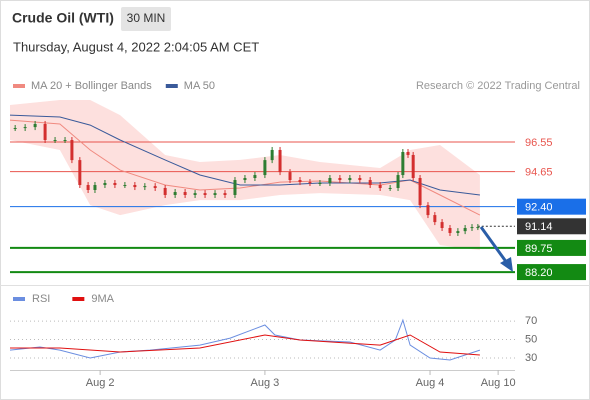 This screenshot has height=400, width=590. Describe the element at coordinates (498, 383) in the screenshot. I see `x-tick-label: Aug 10` at that location.